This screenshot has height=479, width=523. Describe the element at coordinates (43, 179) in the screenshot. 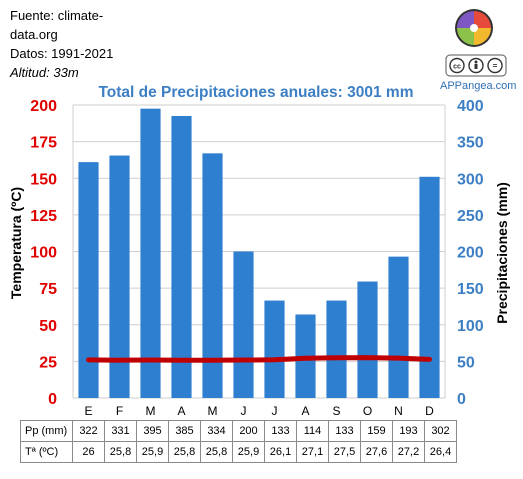

I see `y-tick-label-left: 150` at that location.